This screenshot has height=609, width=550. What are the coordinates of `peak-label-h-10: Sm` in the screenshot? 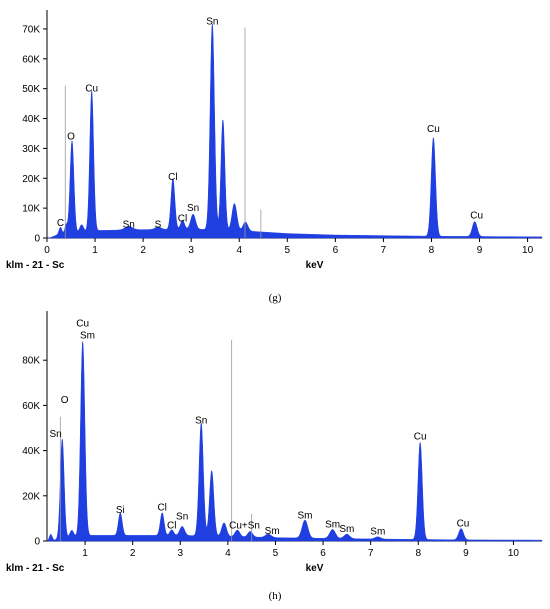 It's located at (272, 531).